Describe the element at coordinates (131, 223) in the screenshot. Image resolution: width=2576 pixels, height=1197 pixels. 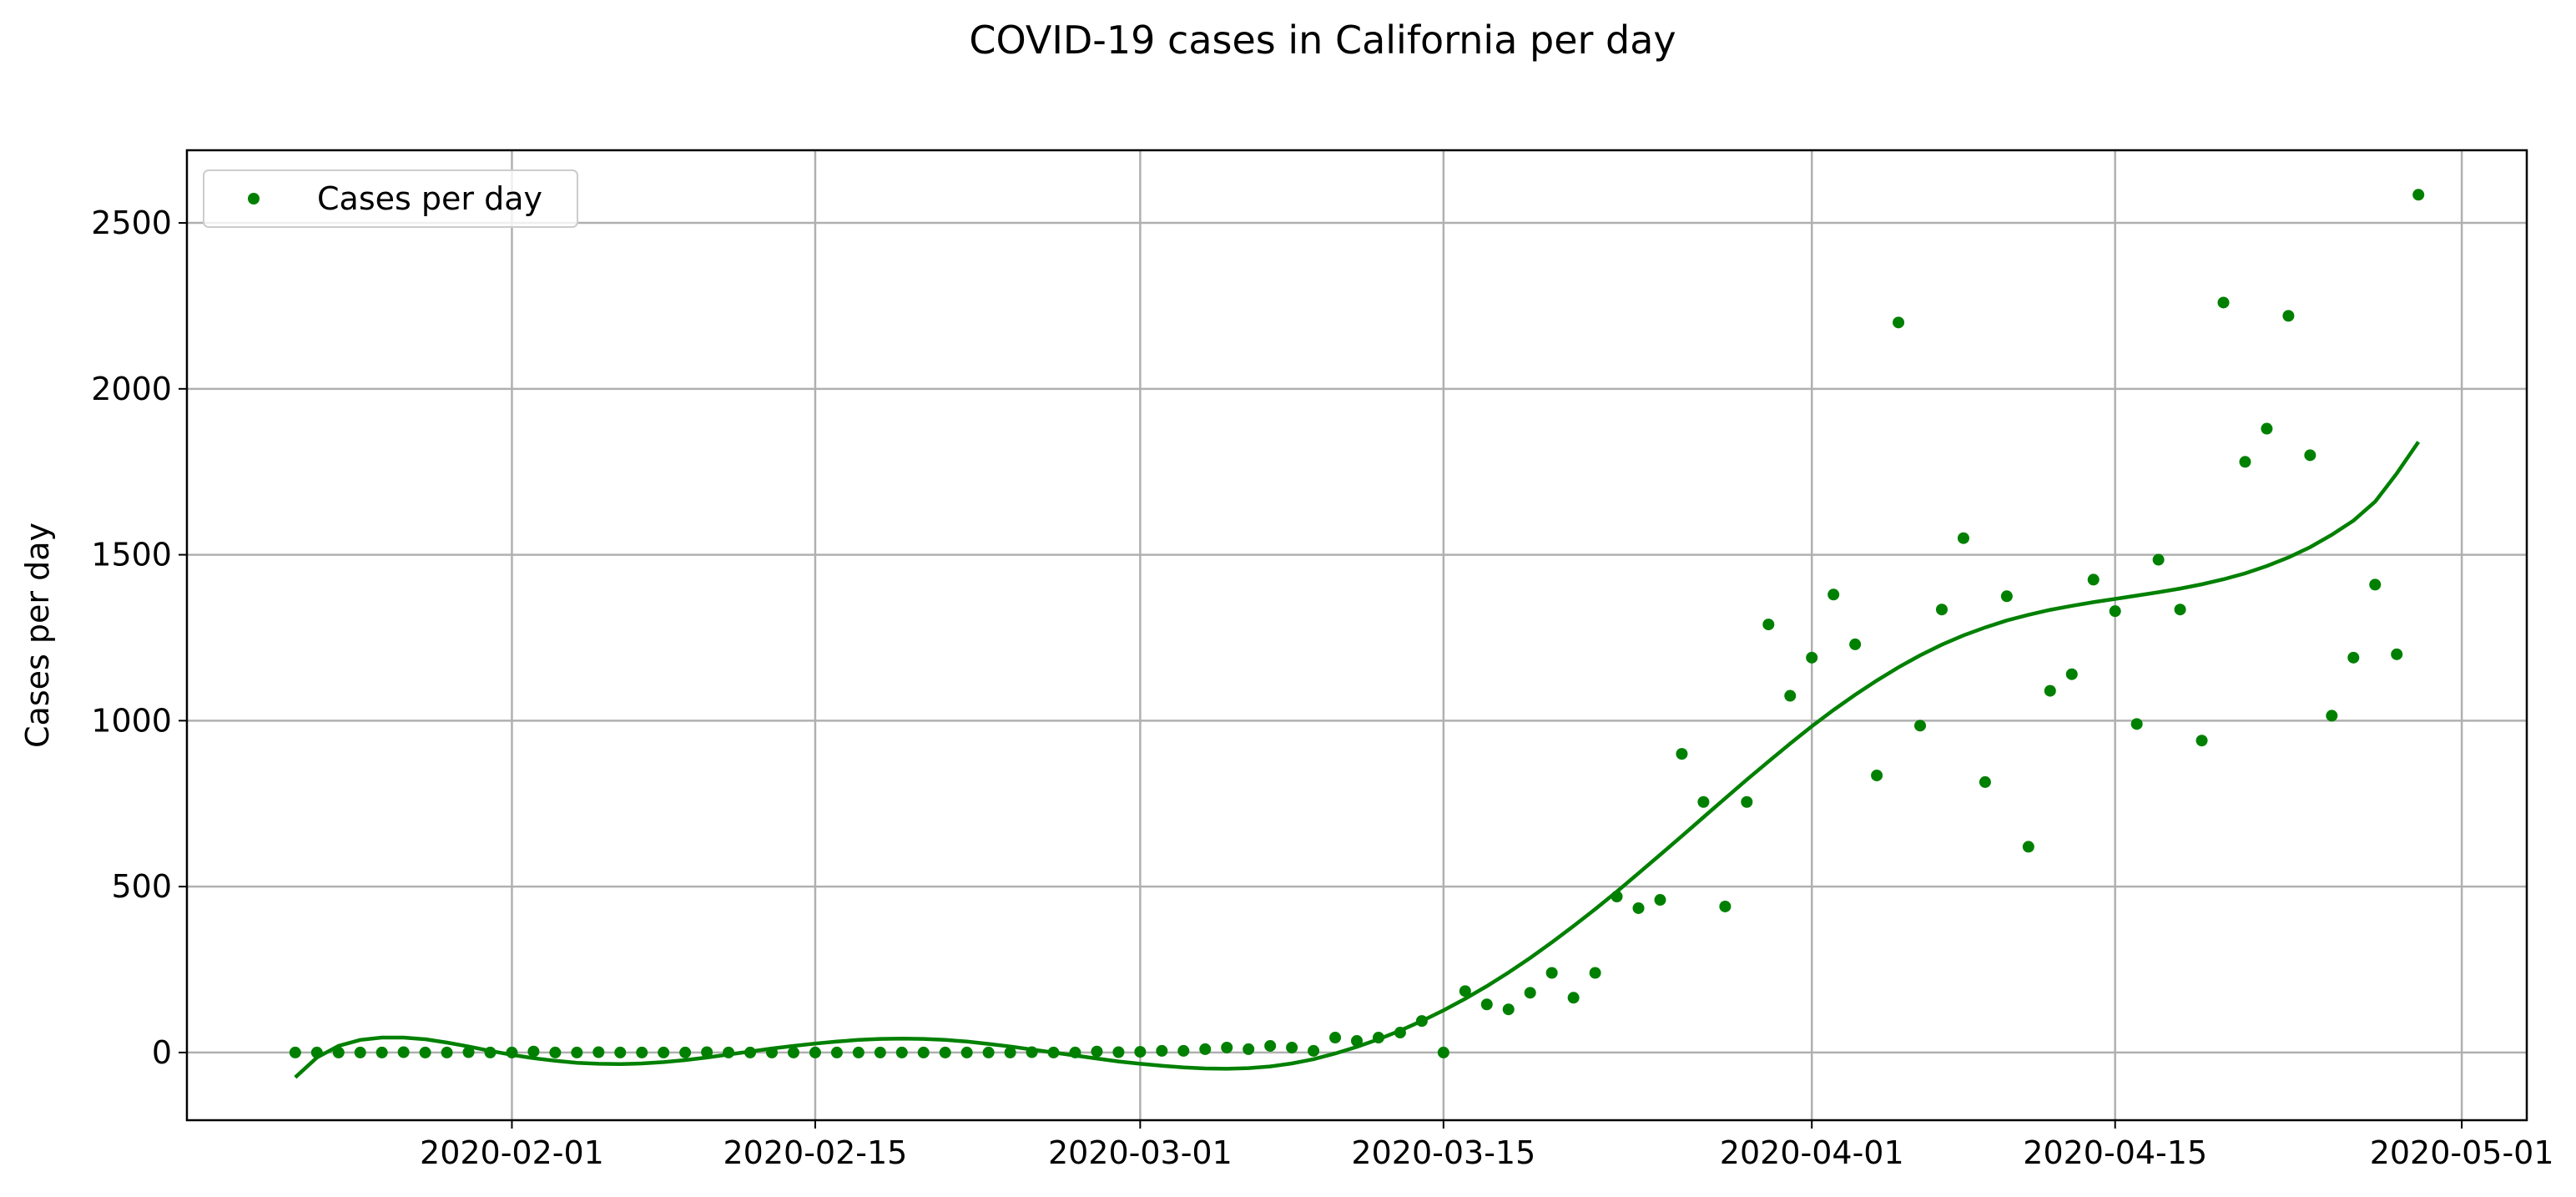
I see `y-tick-label: 2500` at that location.